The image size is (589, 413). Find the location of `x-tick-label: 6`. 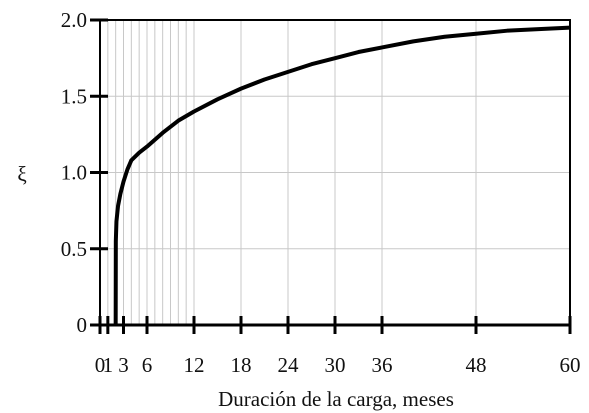

x-tick-label: 6 is located at coordinates (147, 365).